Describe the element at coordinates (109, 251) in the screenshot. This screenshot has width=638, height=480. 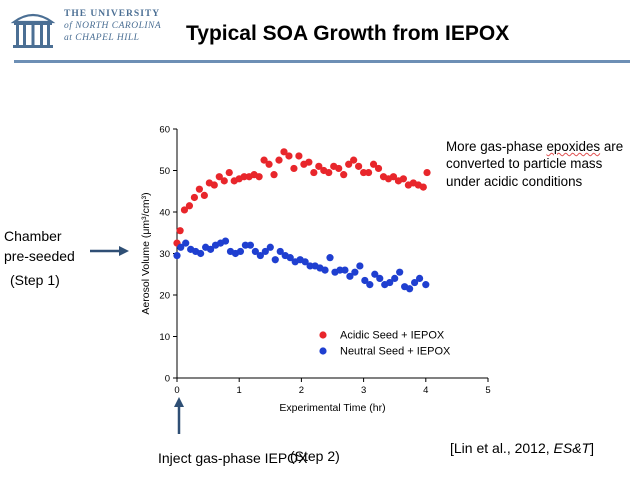
I see `chamber-arrow` at that location.